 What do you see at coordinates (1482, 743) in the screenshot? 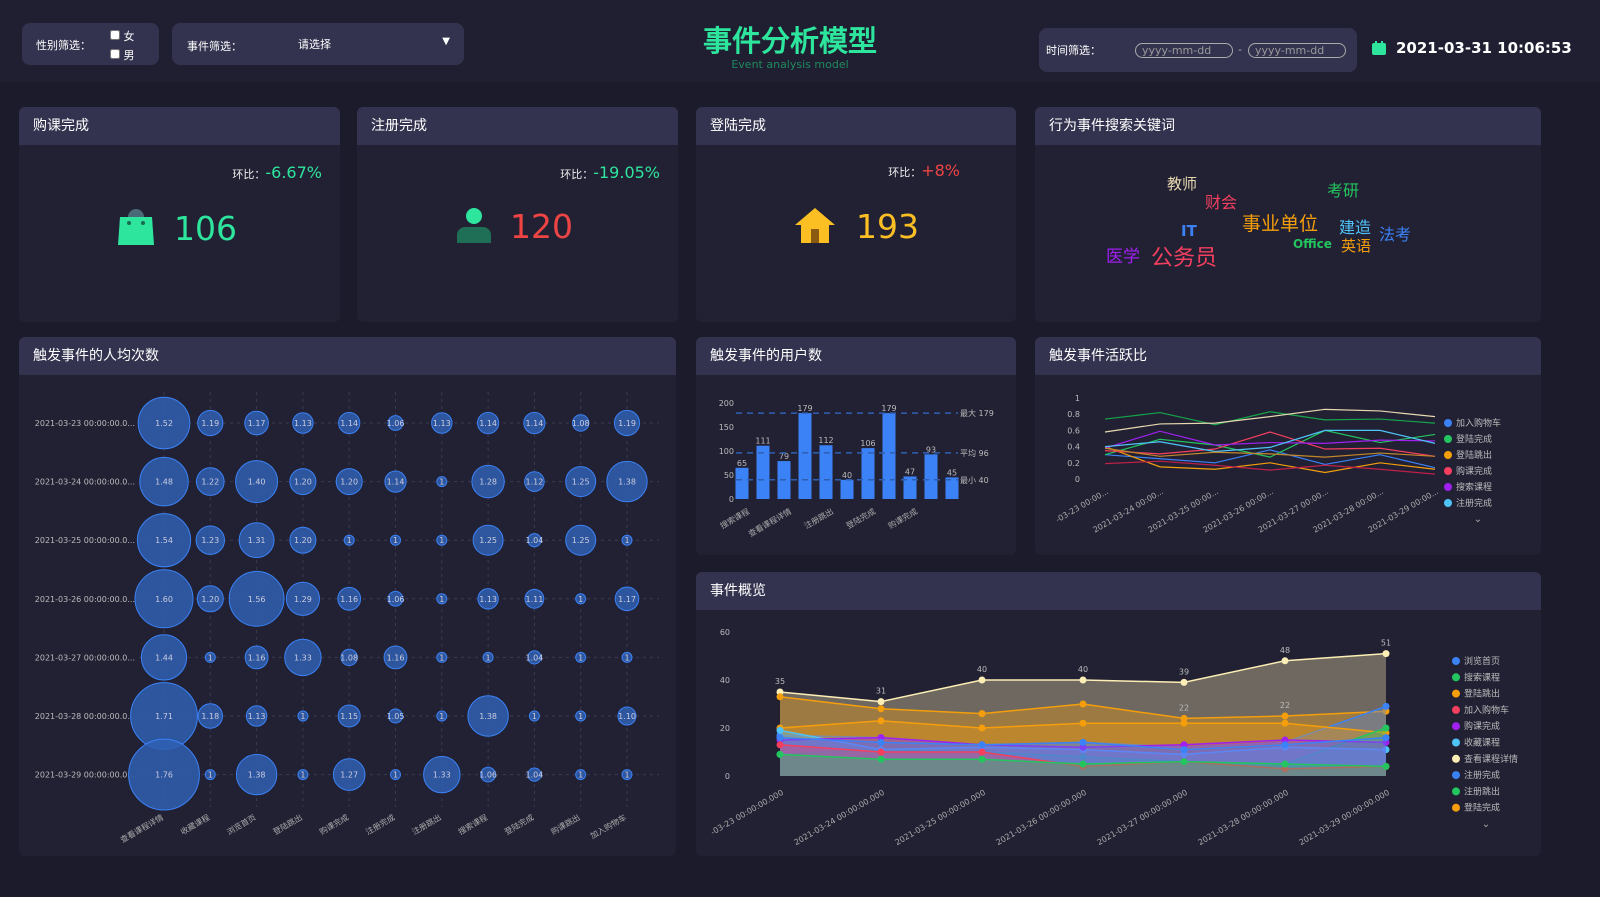
I see `legend-item: 收藏课程` at bounding box center [1482, 743].